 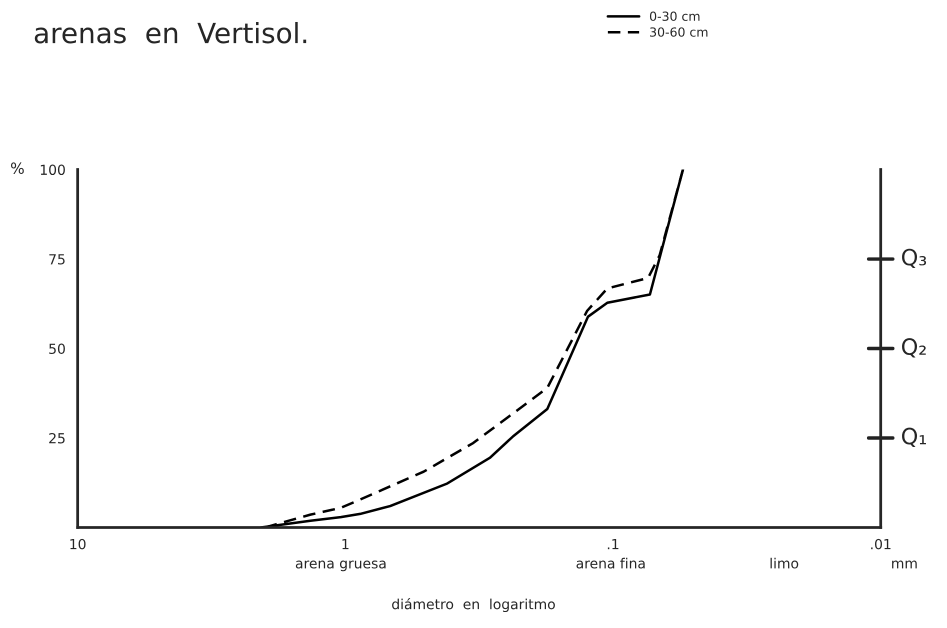 I want to click on ref-line-label: Q₂, so click(x=914, y=348).